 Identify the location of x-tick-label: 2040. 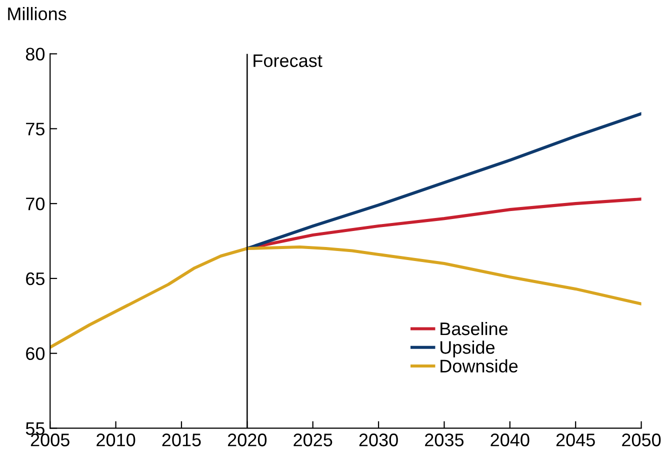
(510, 440).